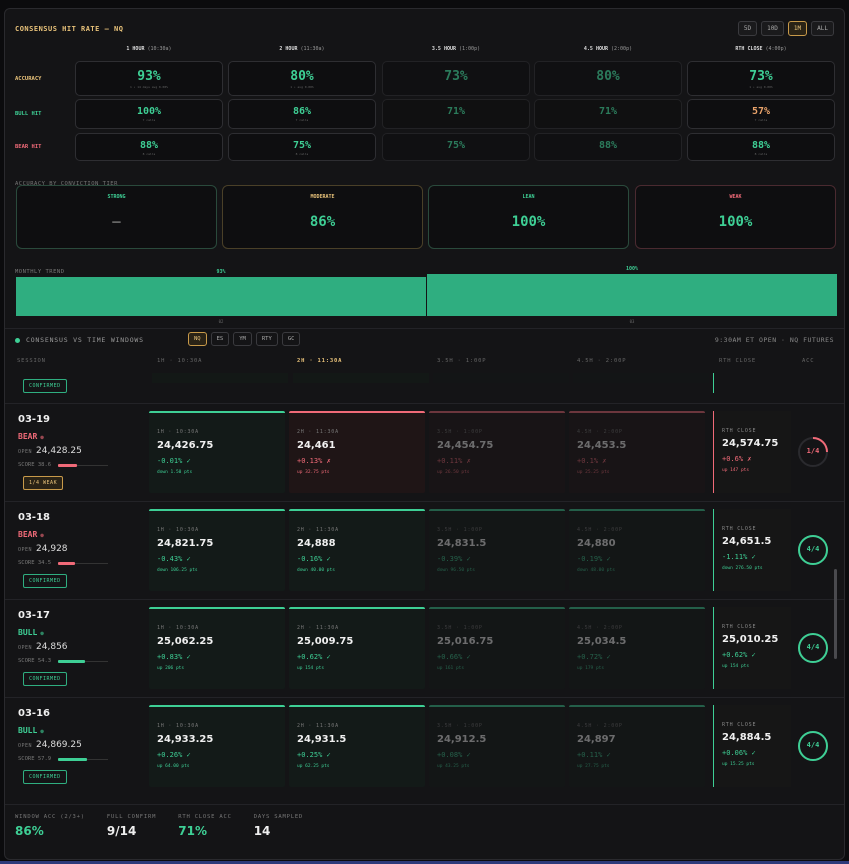  What do you see at coordinates (313, 766) in the screenshot?
I see `window-pts: up 62.25 pts` at bounding box center [313, 766].